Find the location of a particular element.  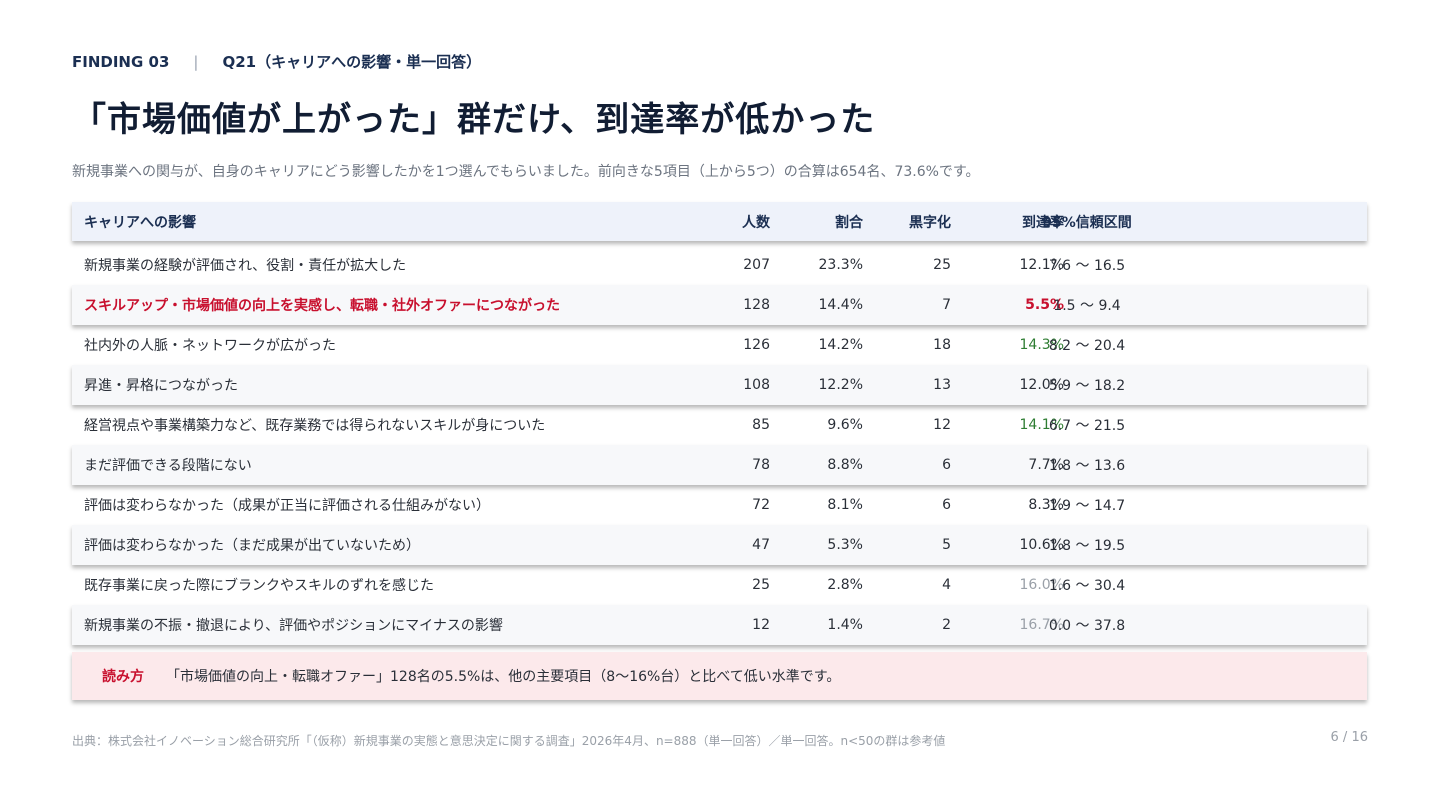

row-profitable: 25 is located at coordinates (942, 265).